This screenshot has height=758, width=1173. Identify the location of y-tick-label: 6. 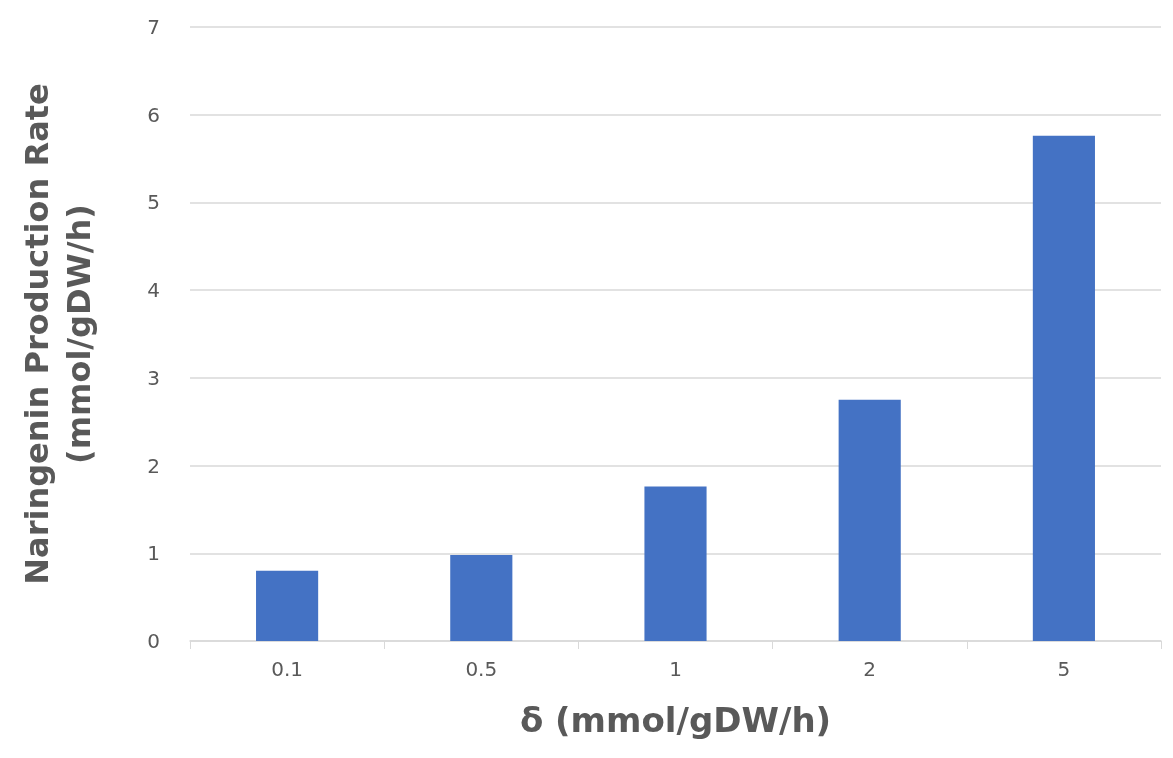
(153, 114).